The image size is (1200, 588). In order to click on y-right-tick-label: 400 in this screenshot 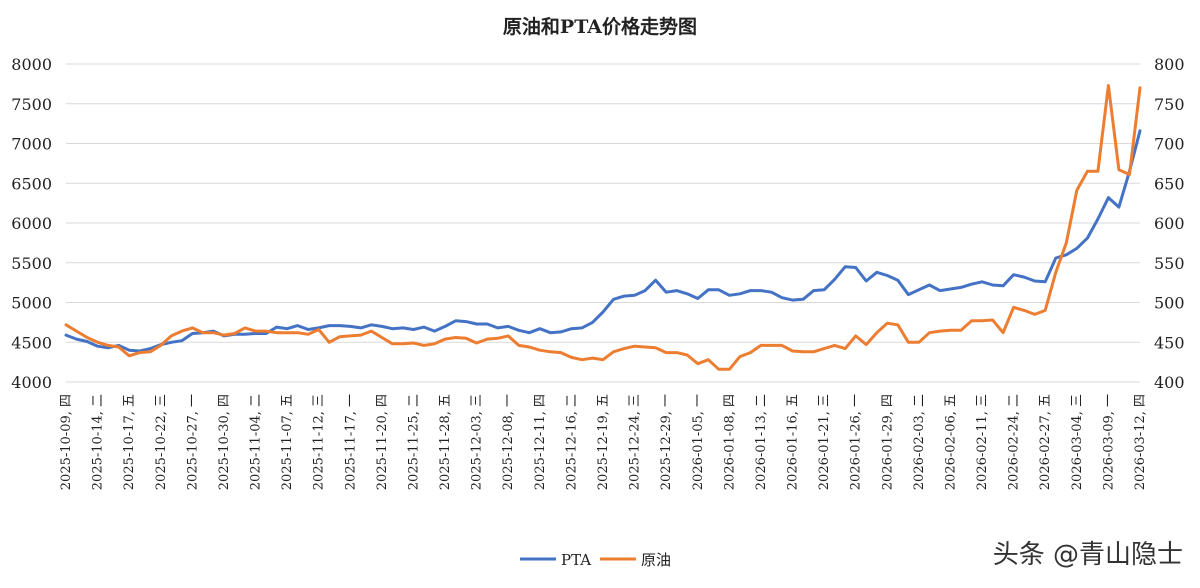, I will do `click(1169, 382)`.